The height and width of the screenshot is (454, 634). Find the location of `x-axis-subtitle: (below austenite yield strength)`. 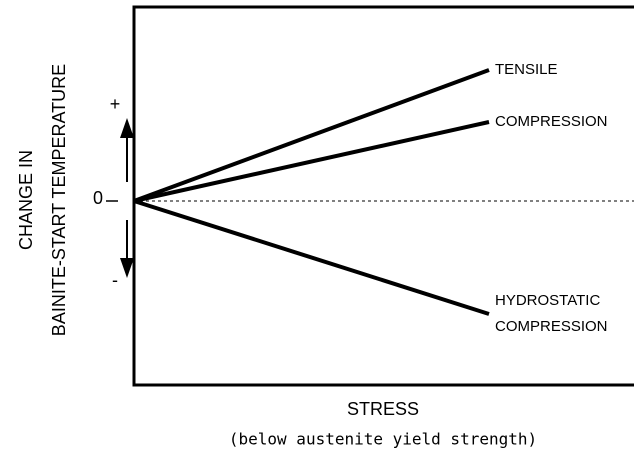

x-axis-subtitle: (below austenite yield strength) is located at coordinates (383, 439).